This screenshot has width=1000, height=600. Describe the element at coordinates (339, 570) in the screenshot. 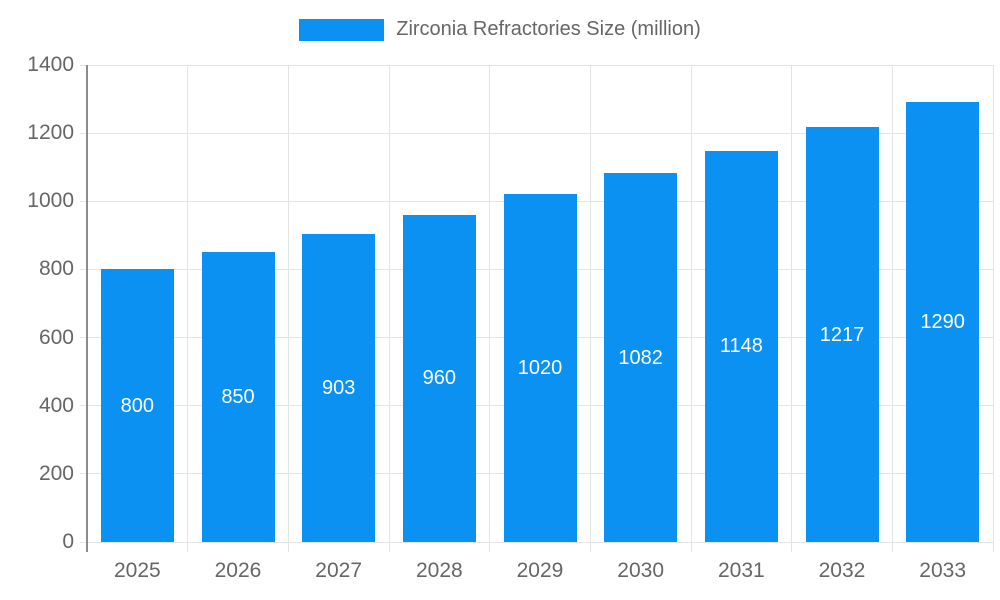

I see `x-tick-label: 2027` at that location.